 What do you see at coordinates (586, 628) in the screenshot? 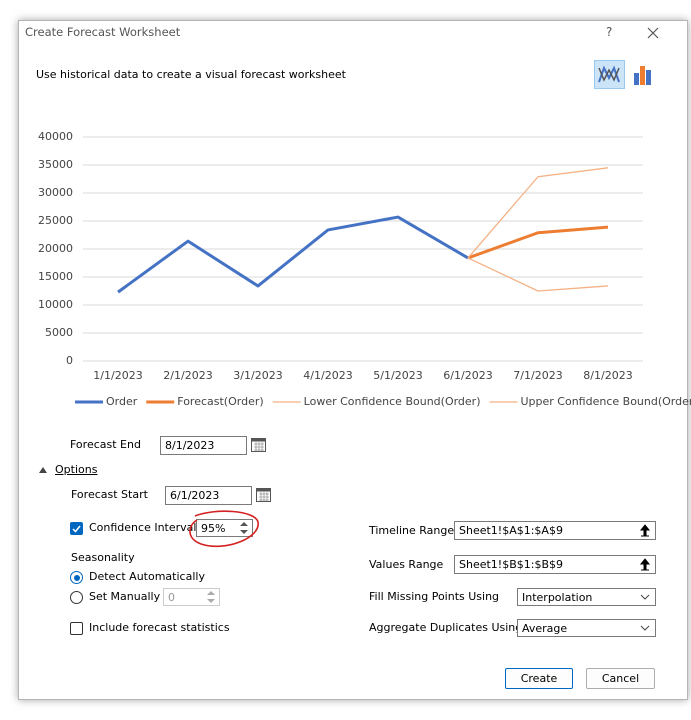
I see `aggregate-dropdown: Average` at bounding box center [586, 628].